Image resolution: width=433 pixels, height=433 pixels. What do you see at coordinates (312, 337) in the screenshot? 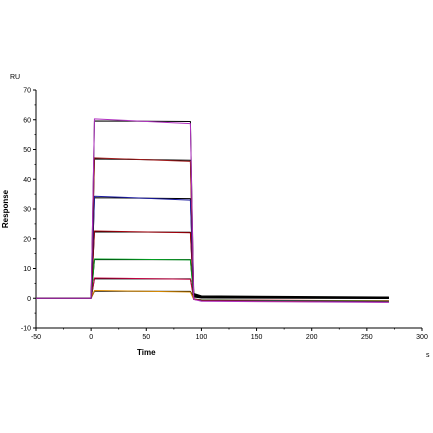
I see `x-tick-label: 200` at bounding box center [312, 337].